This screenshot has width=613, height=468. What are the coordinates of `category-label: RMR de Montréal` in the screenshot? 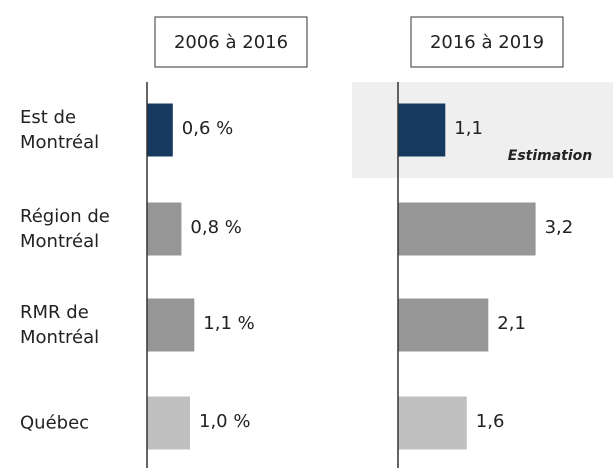 It's located at (60, 325).